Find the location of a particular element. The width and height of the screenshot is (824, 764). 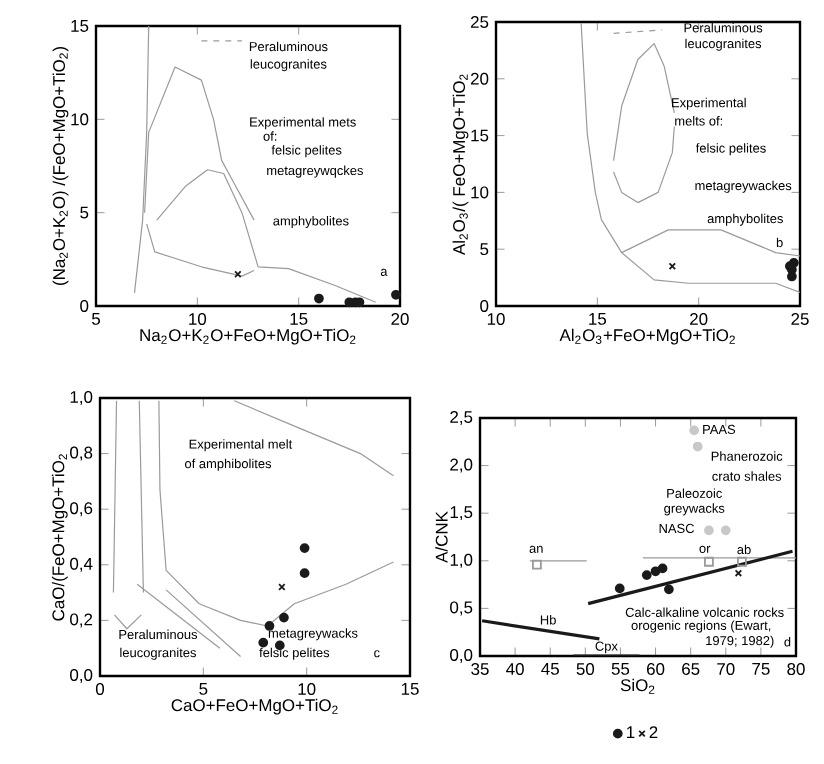

y-tick-label: 0,6 is located at coordinates (81, 509).